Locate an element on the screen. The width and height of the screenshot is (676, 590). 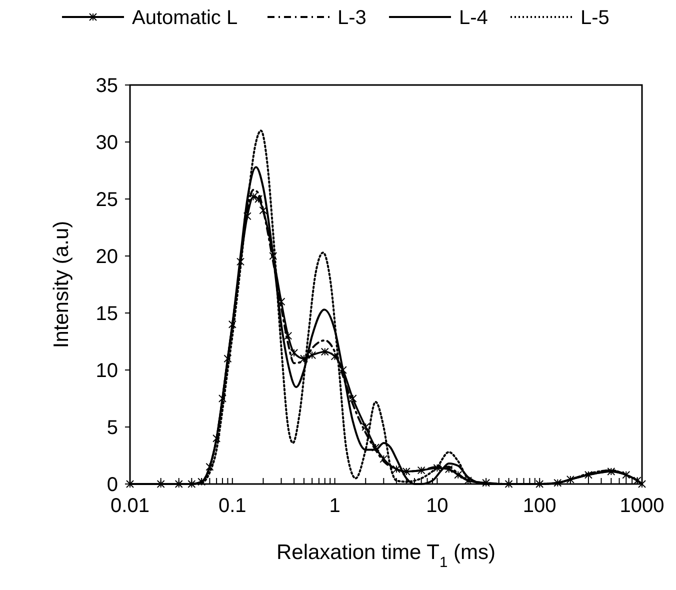
legend-label: Automatic L is located at coordinates (185, 18).